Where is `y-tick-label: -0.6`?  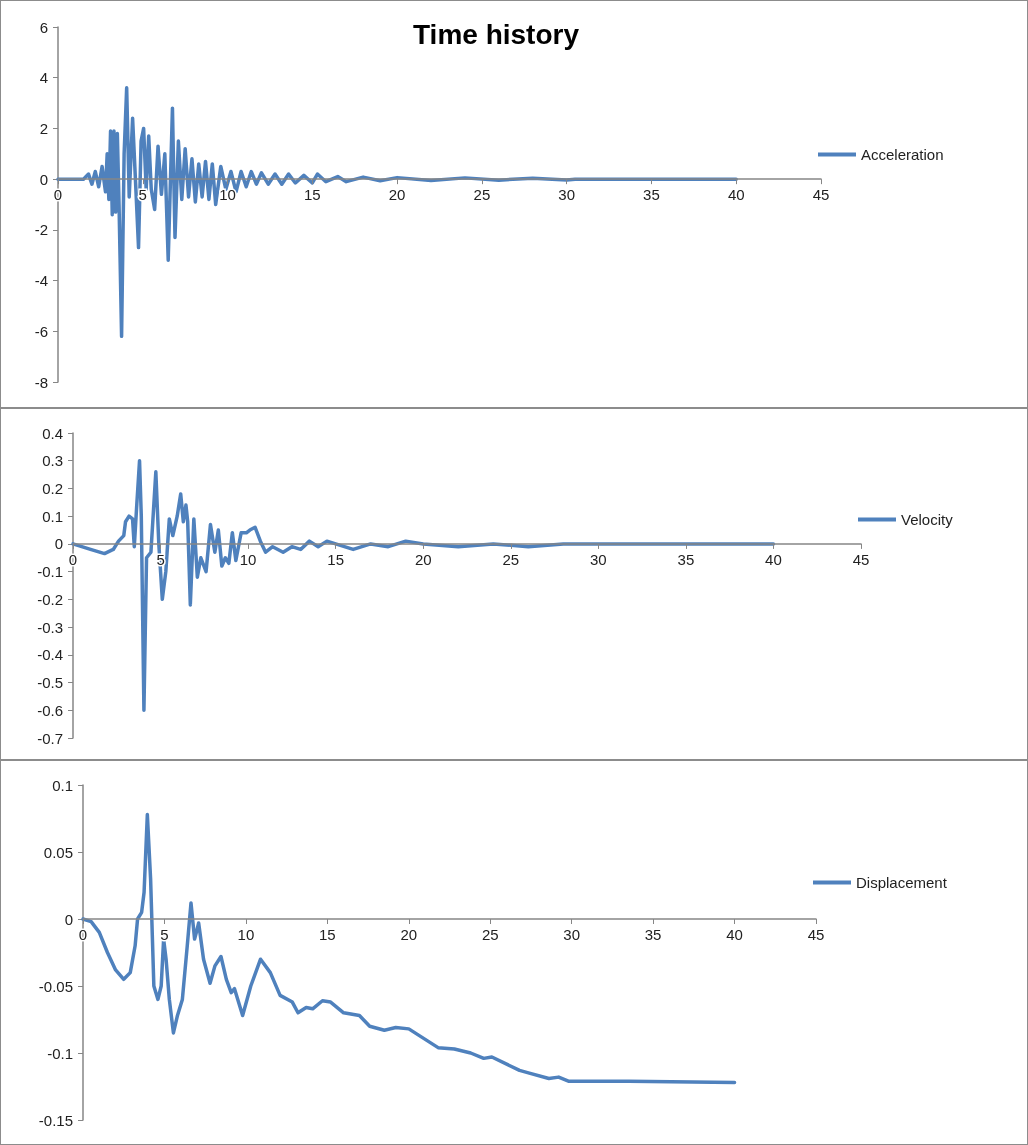 y-tick-label: -0.6 is located at coordinates (50, 710).